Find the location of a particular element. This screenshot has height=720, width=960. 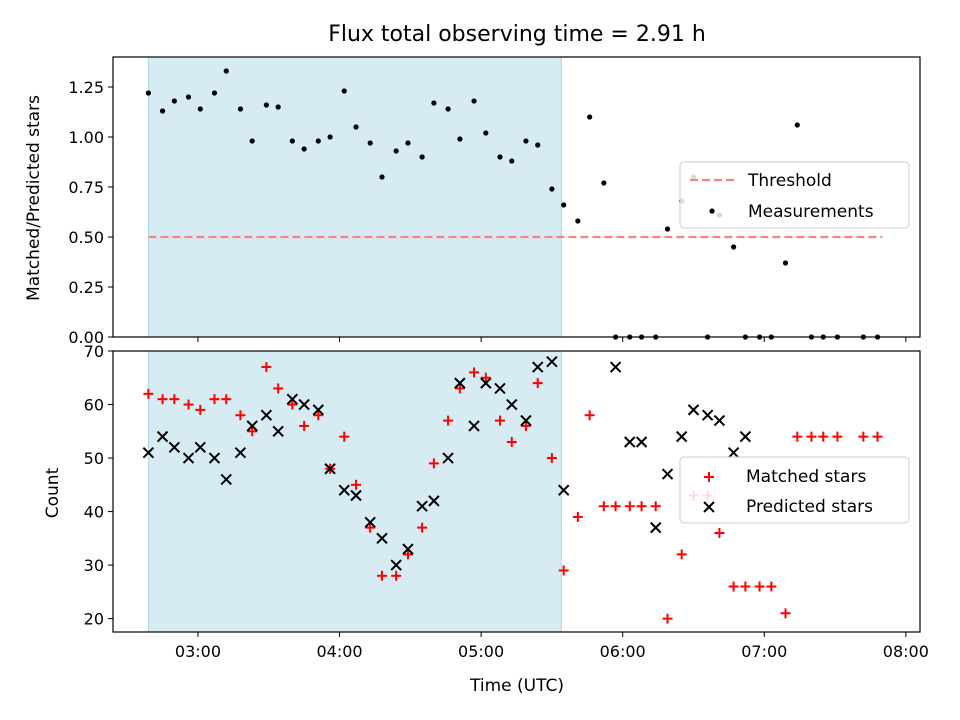

top-y-tick-label: 0.00 is located at coordinates (86, 337).